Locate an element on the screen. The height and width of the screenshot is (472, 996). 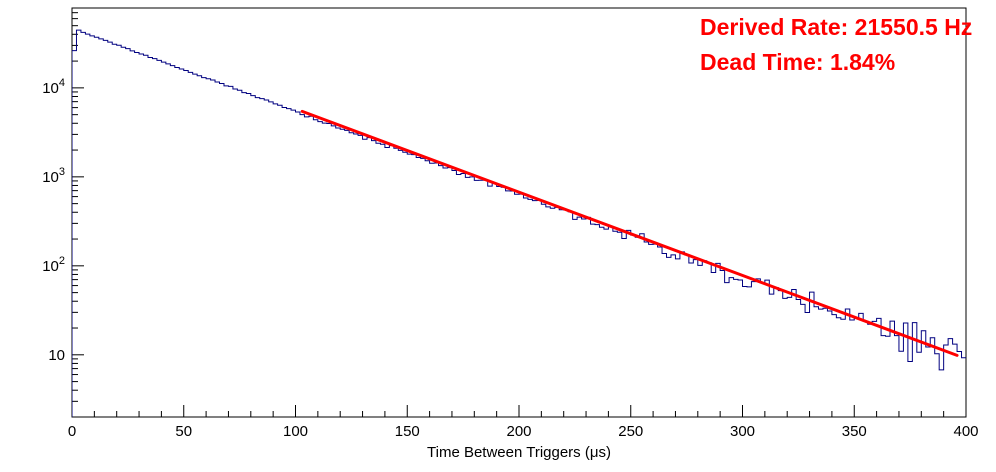
y-tick-label: 10⁴ is located at coordinates (53, 87).